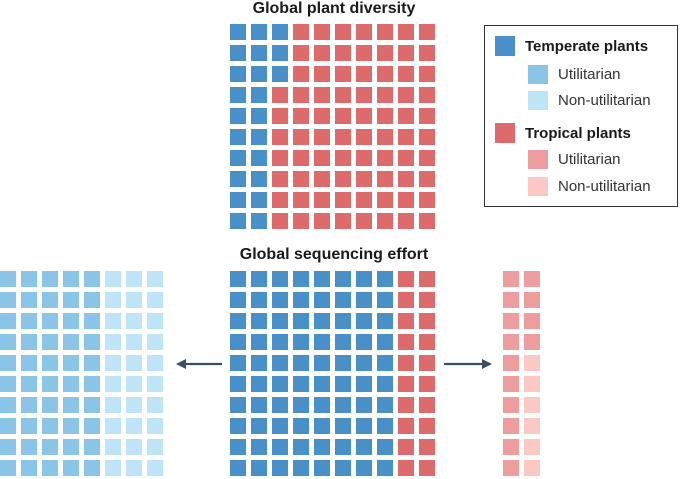  I want to click on waffle-sequencing-effort, so click(332, 373).